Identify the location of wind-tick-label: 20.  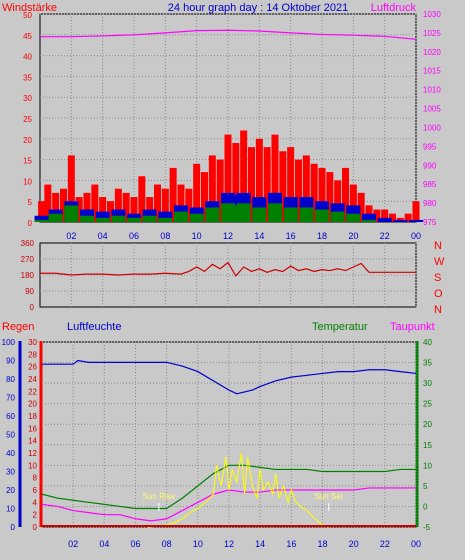
(27, 140).